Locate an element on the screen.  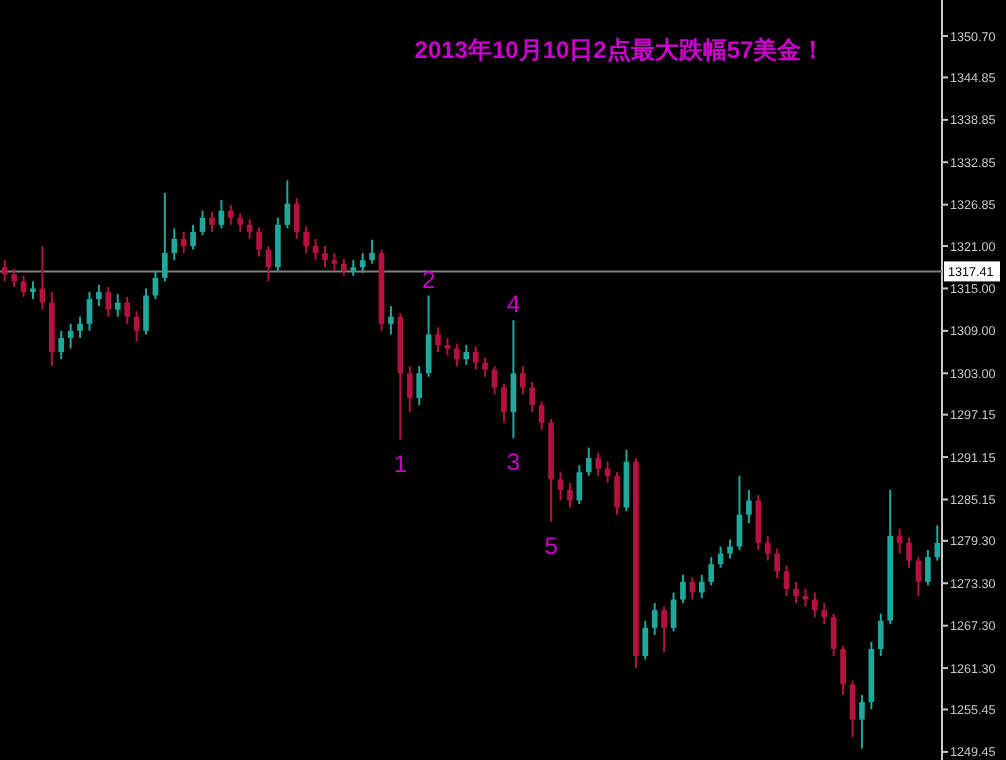
annotation: 1 is located at coordinates (400, 463).